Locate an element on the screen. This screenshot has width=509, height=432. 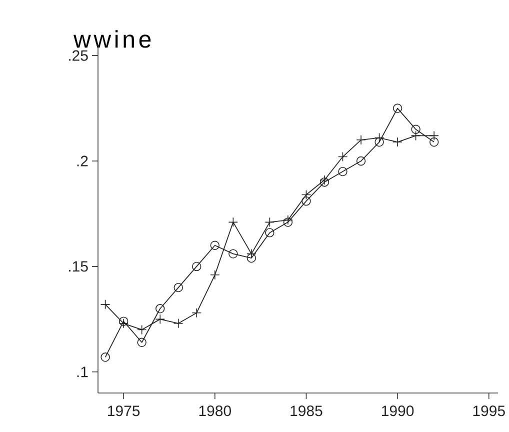
y-tick-label: .1 is located at coordinates (82, 372).